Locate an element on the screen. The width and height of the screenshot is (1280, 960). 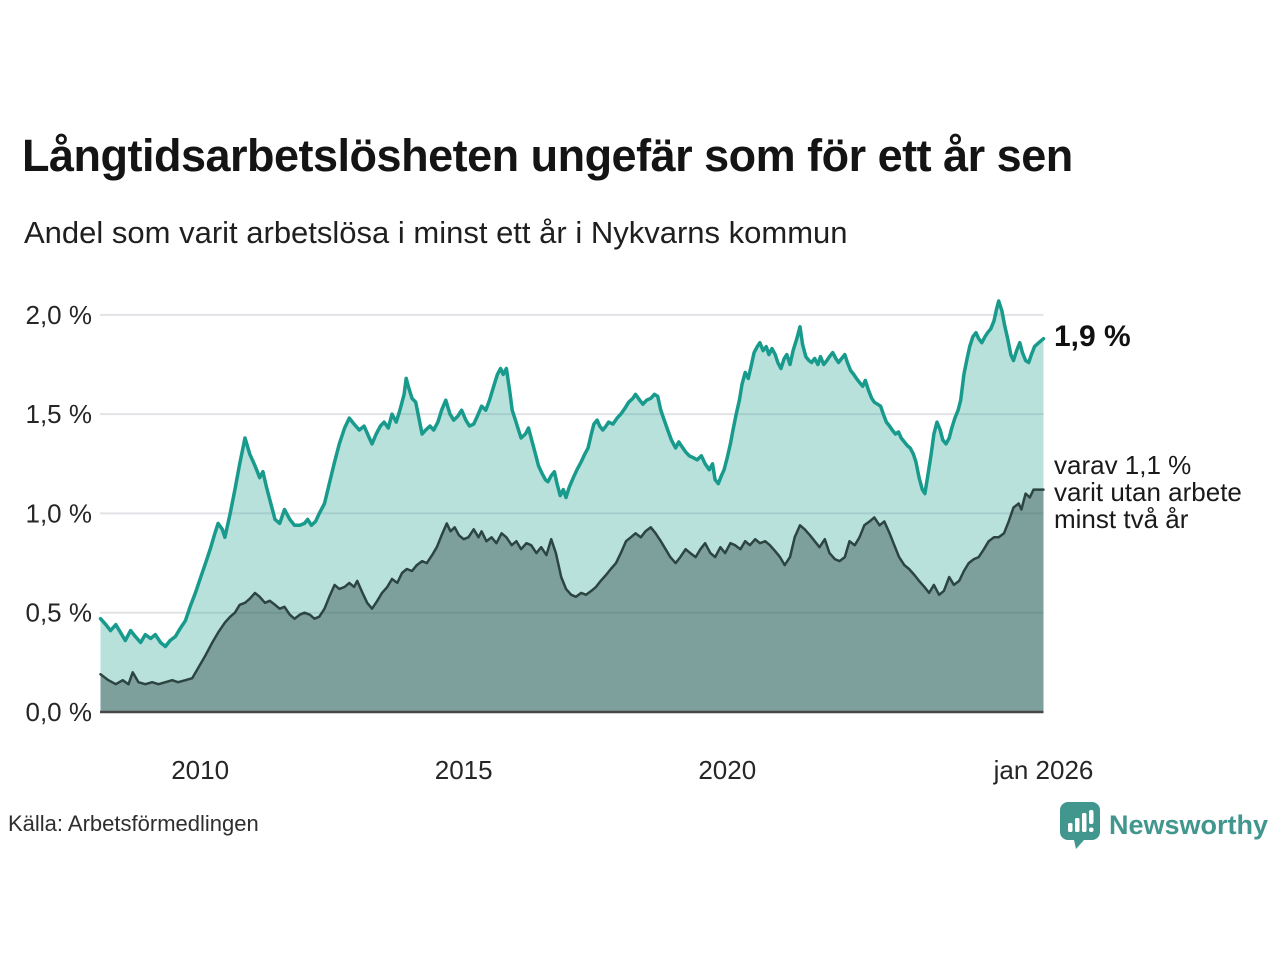
x-tick-label: 2015 is located at coordinates (464, 770).